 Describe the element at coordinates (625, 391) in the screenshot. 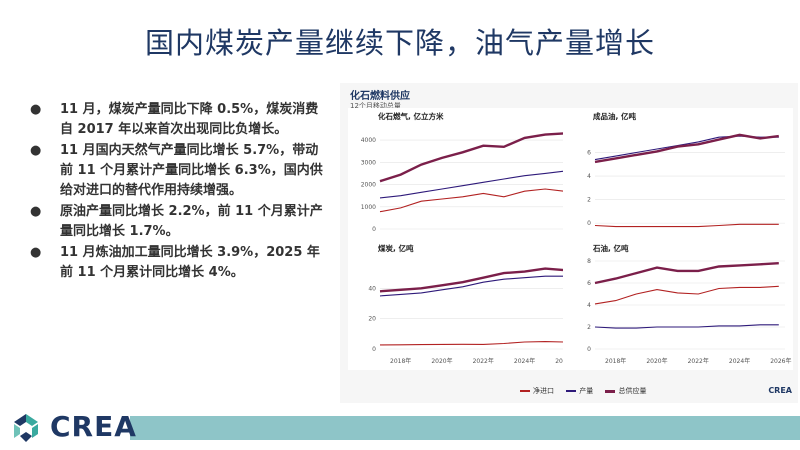

I see `legend-item-total-supply: 总供应量` at that location.